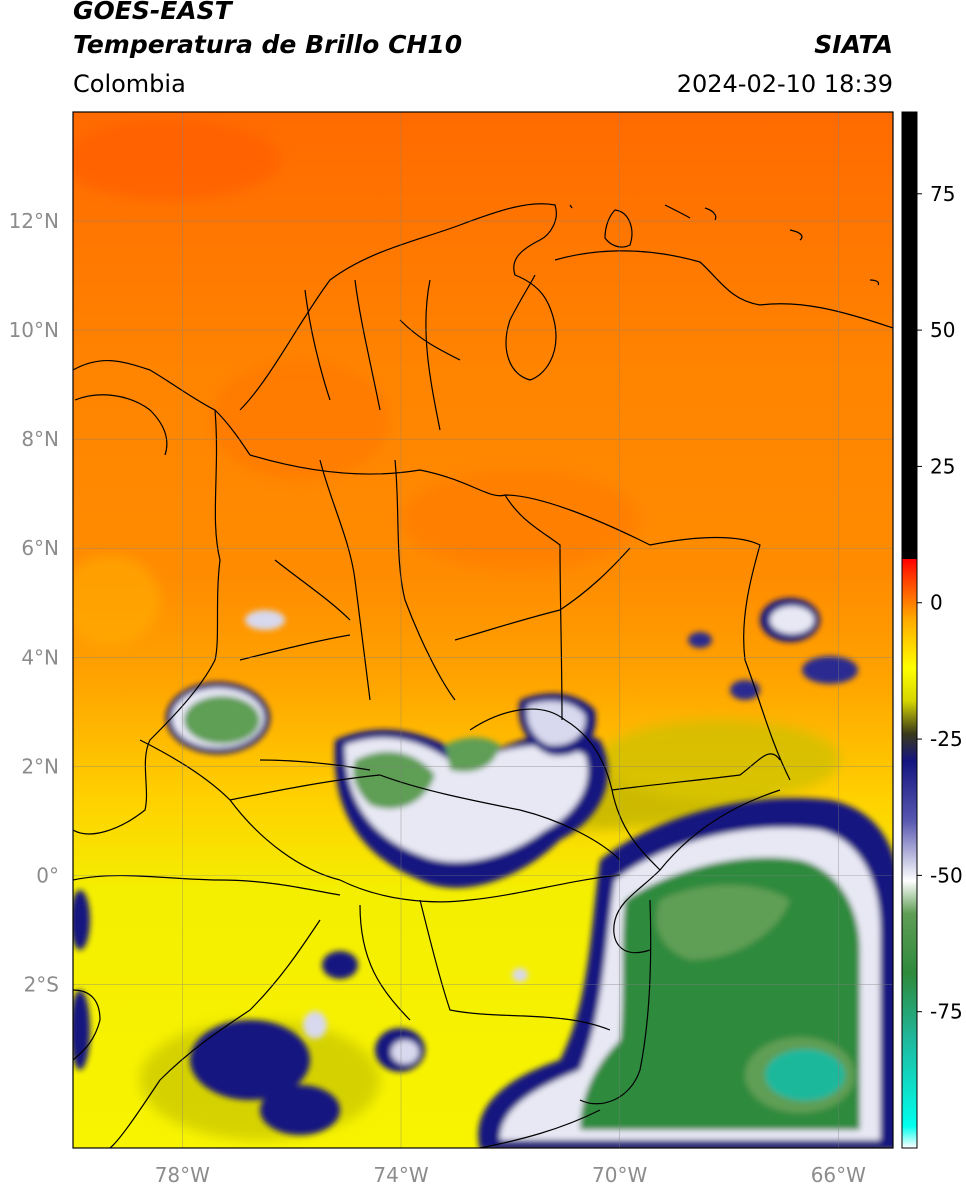 Image resolution: width=966 pixels, height=1190 pixels. Describe the element at coordinates (182, 1175) in the screenshot. I see `lon-tick-label: 78°W` at that location.